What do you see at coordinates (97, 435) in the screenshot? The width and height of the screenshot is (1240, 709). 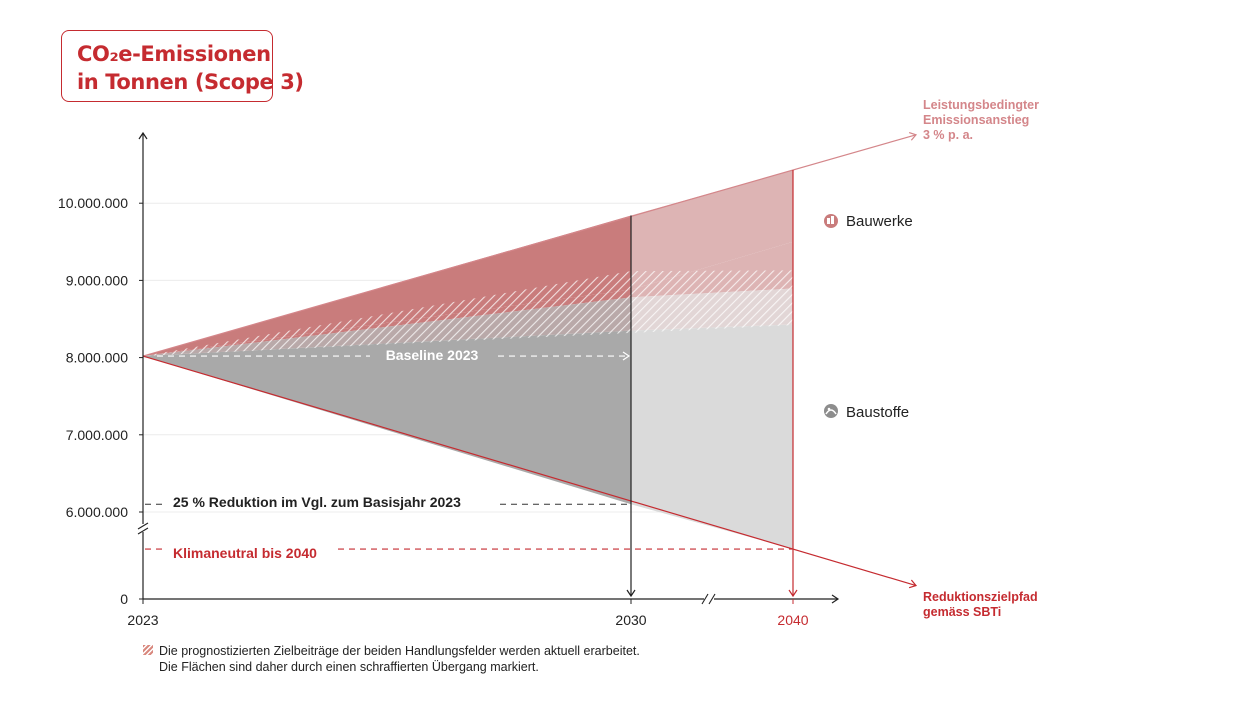 I see `y-tick-label-2: 7.000.000` at bounding box center [97, 435].